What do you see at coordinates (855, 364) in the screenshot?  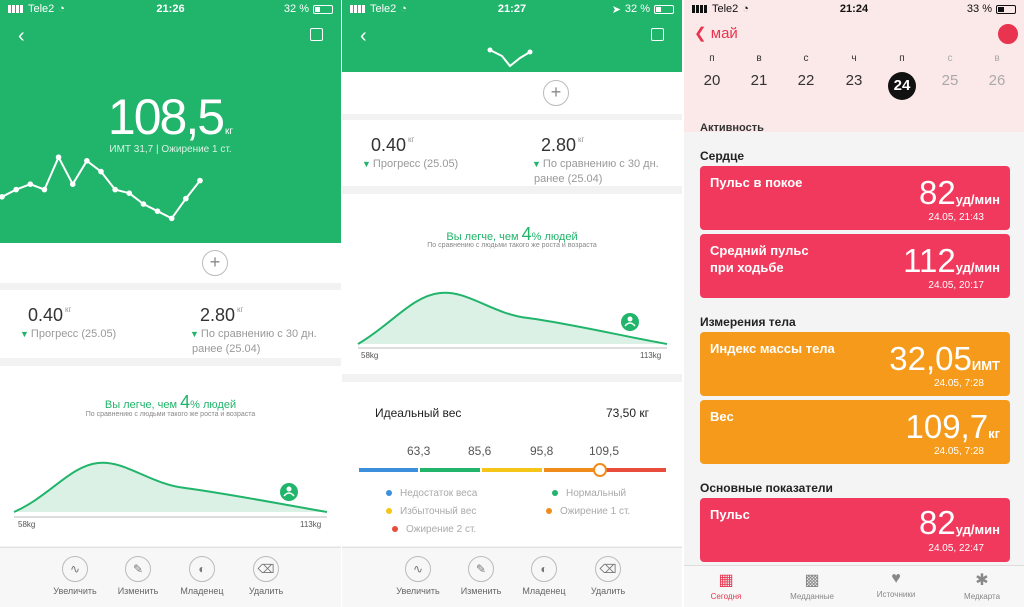 I see `bmi-card: Индекс массы тела 32,05ИМТ 24.05, 7:28` at bounding box center [855, 364].